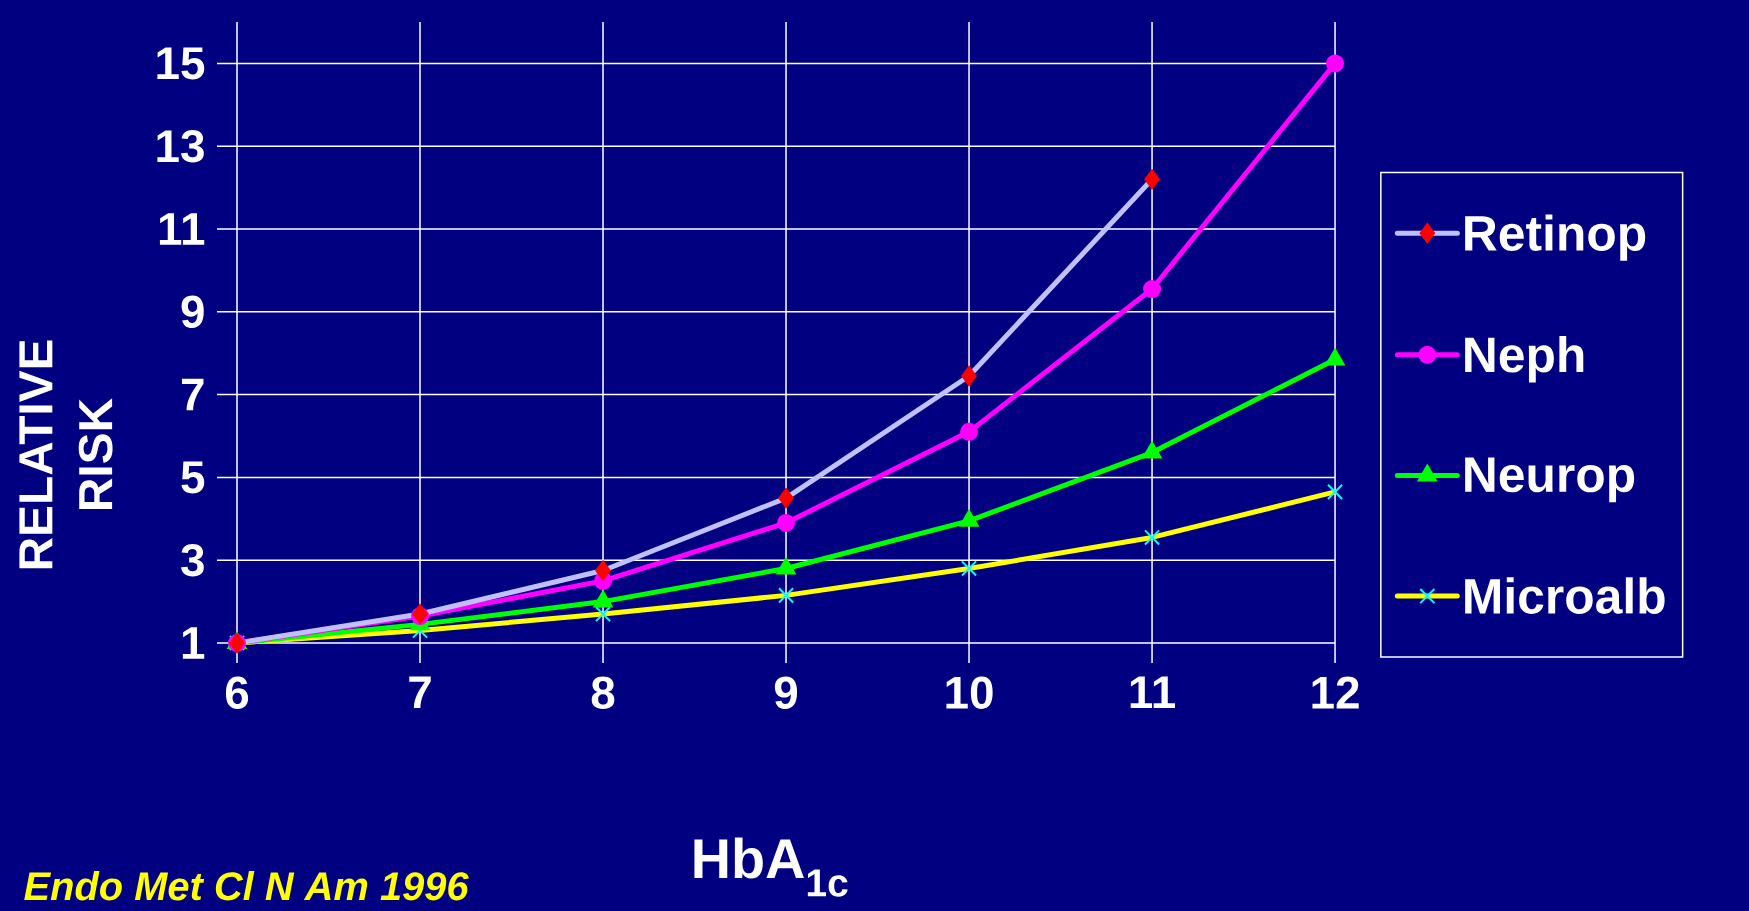  What do you see at coordinates (771, 867) in the screenshot?
I see `x-axis-title: HbA$_{1c}$` at bounding box center [771, 867].